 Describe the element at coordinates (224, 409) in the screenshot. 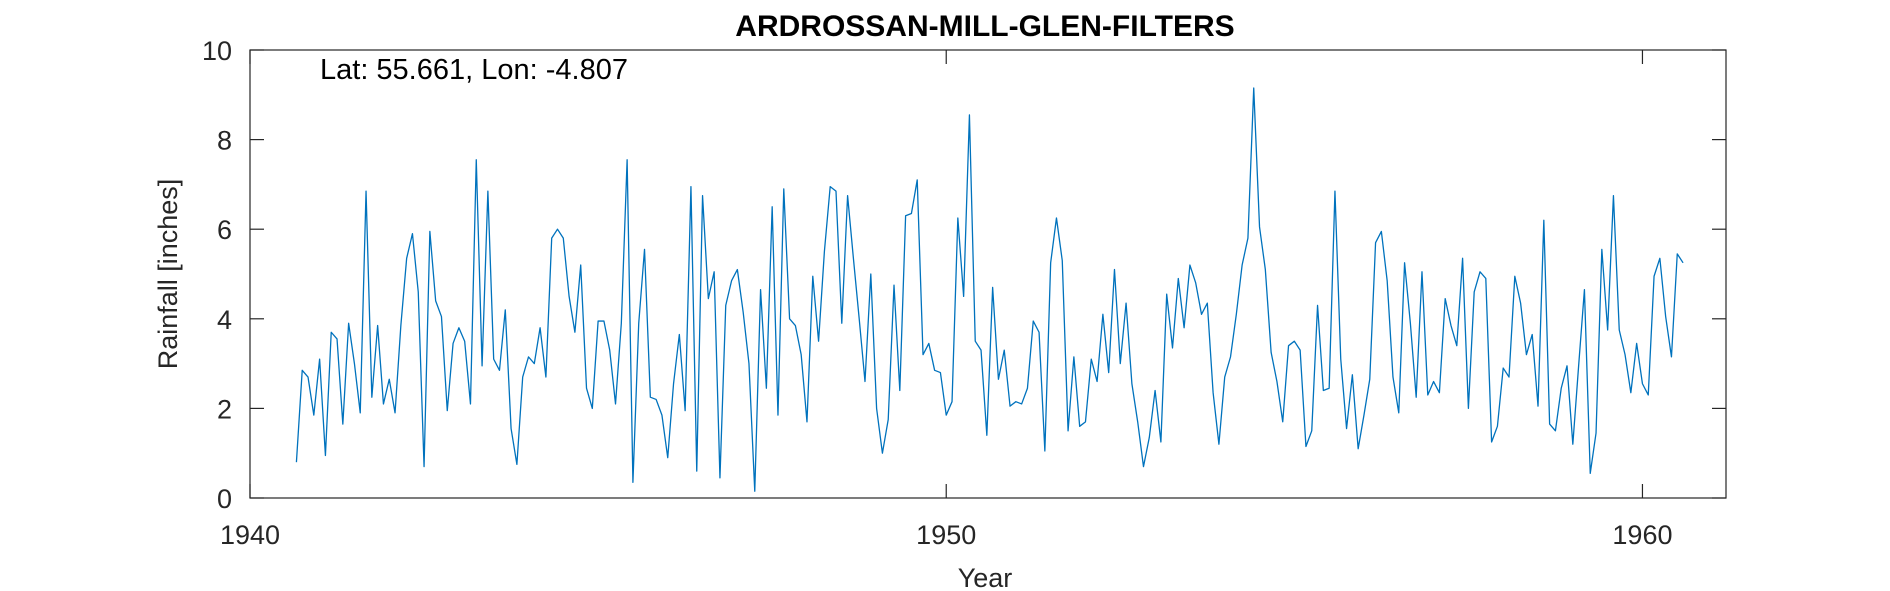

I see `y-tick-label: 2` at that location.